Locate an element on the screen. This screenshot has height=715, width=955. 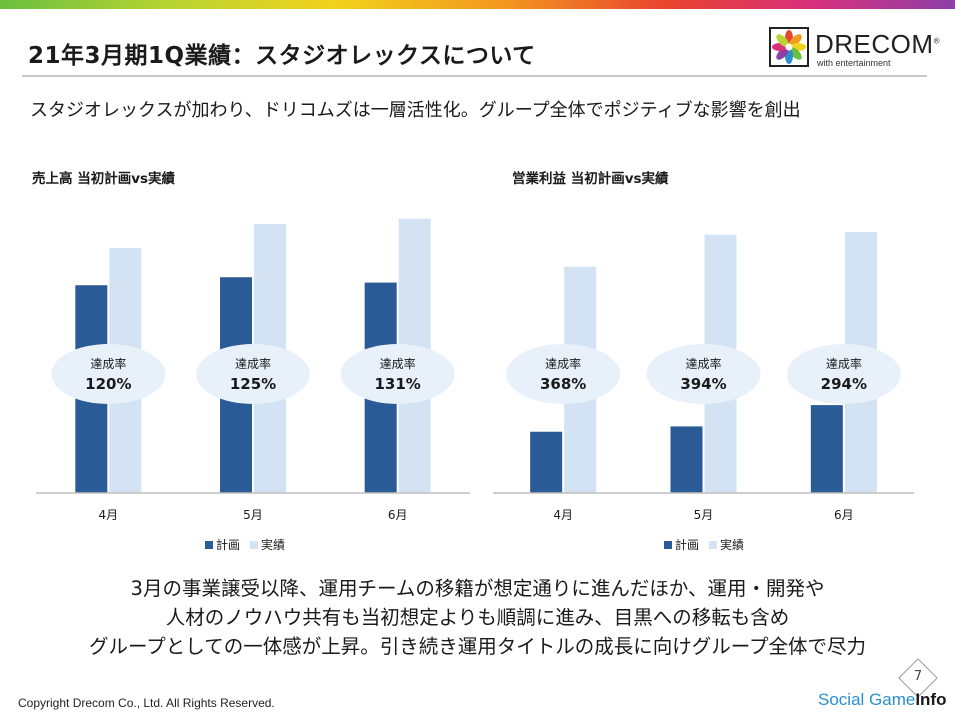
achievement-rate-value: 125% is located at coordinates (253, 384).